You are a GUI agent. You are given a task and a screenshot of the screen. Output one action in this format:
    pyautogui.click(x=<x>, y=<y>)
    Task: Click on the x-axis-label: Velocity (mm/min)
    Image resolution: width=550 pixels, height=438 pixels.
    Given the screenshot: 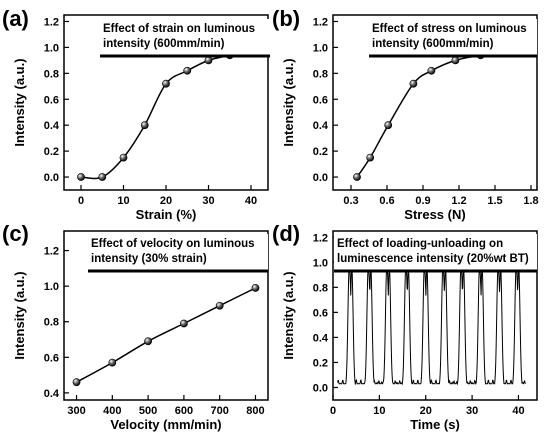 What is the action you would take?
    pyautogui.click(x=165, y=424)
    